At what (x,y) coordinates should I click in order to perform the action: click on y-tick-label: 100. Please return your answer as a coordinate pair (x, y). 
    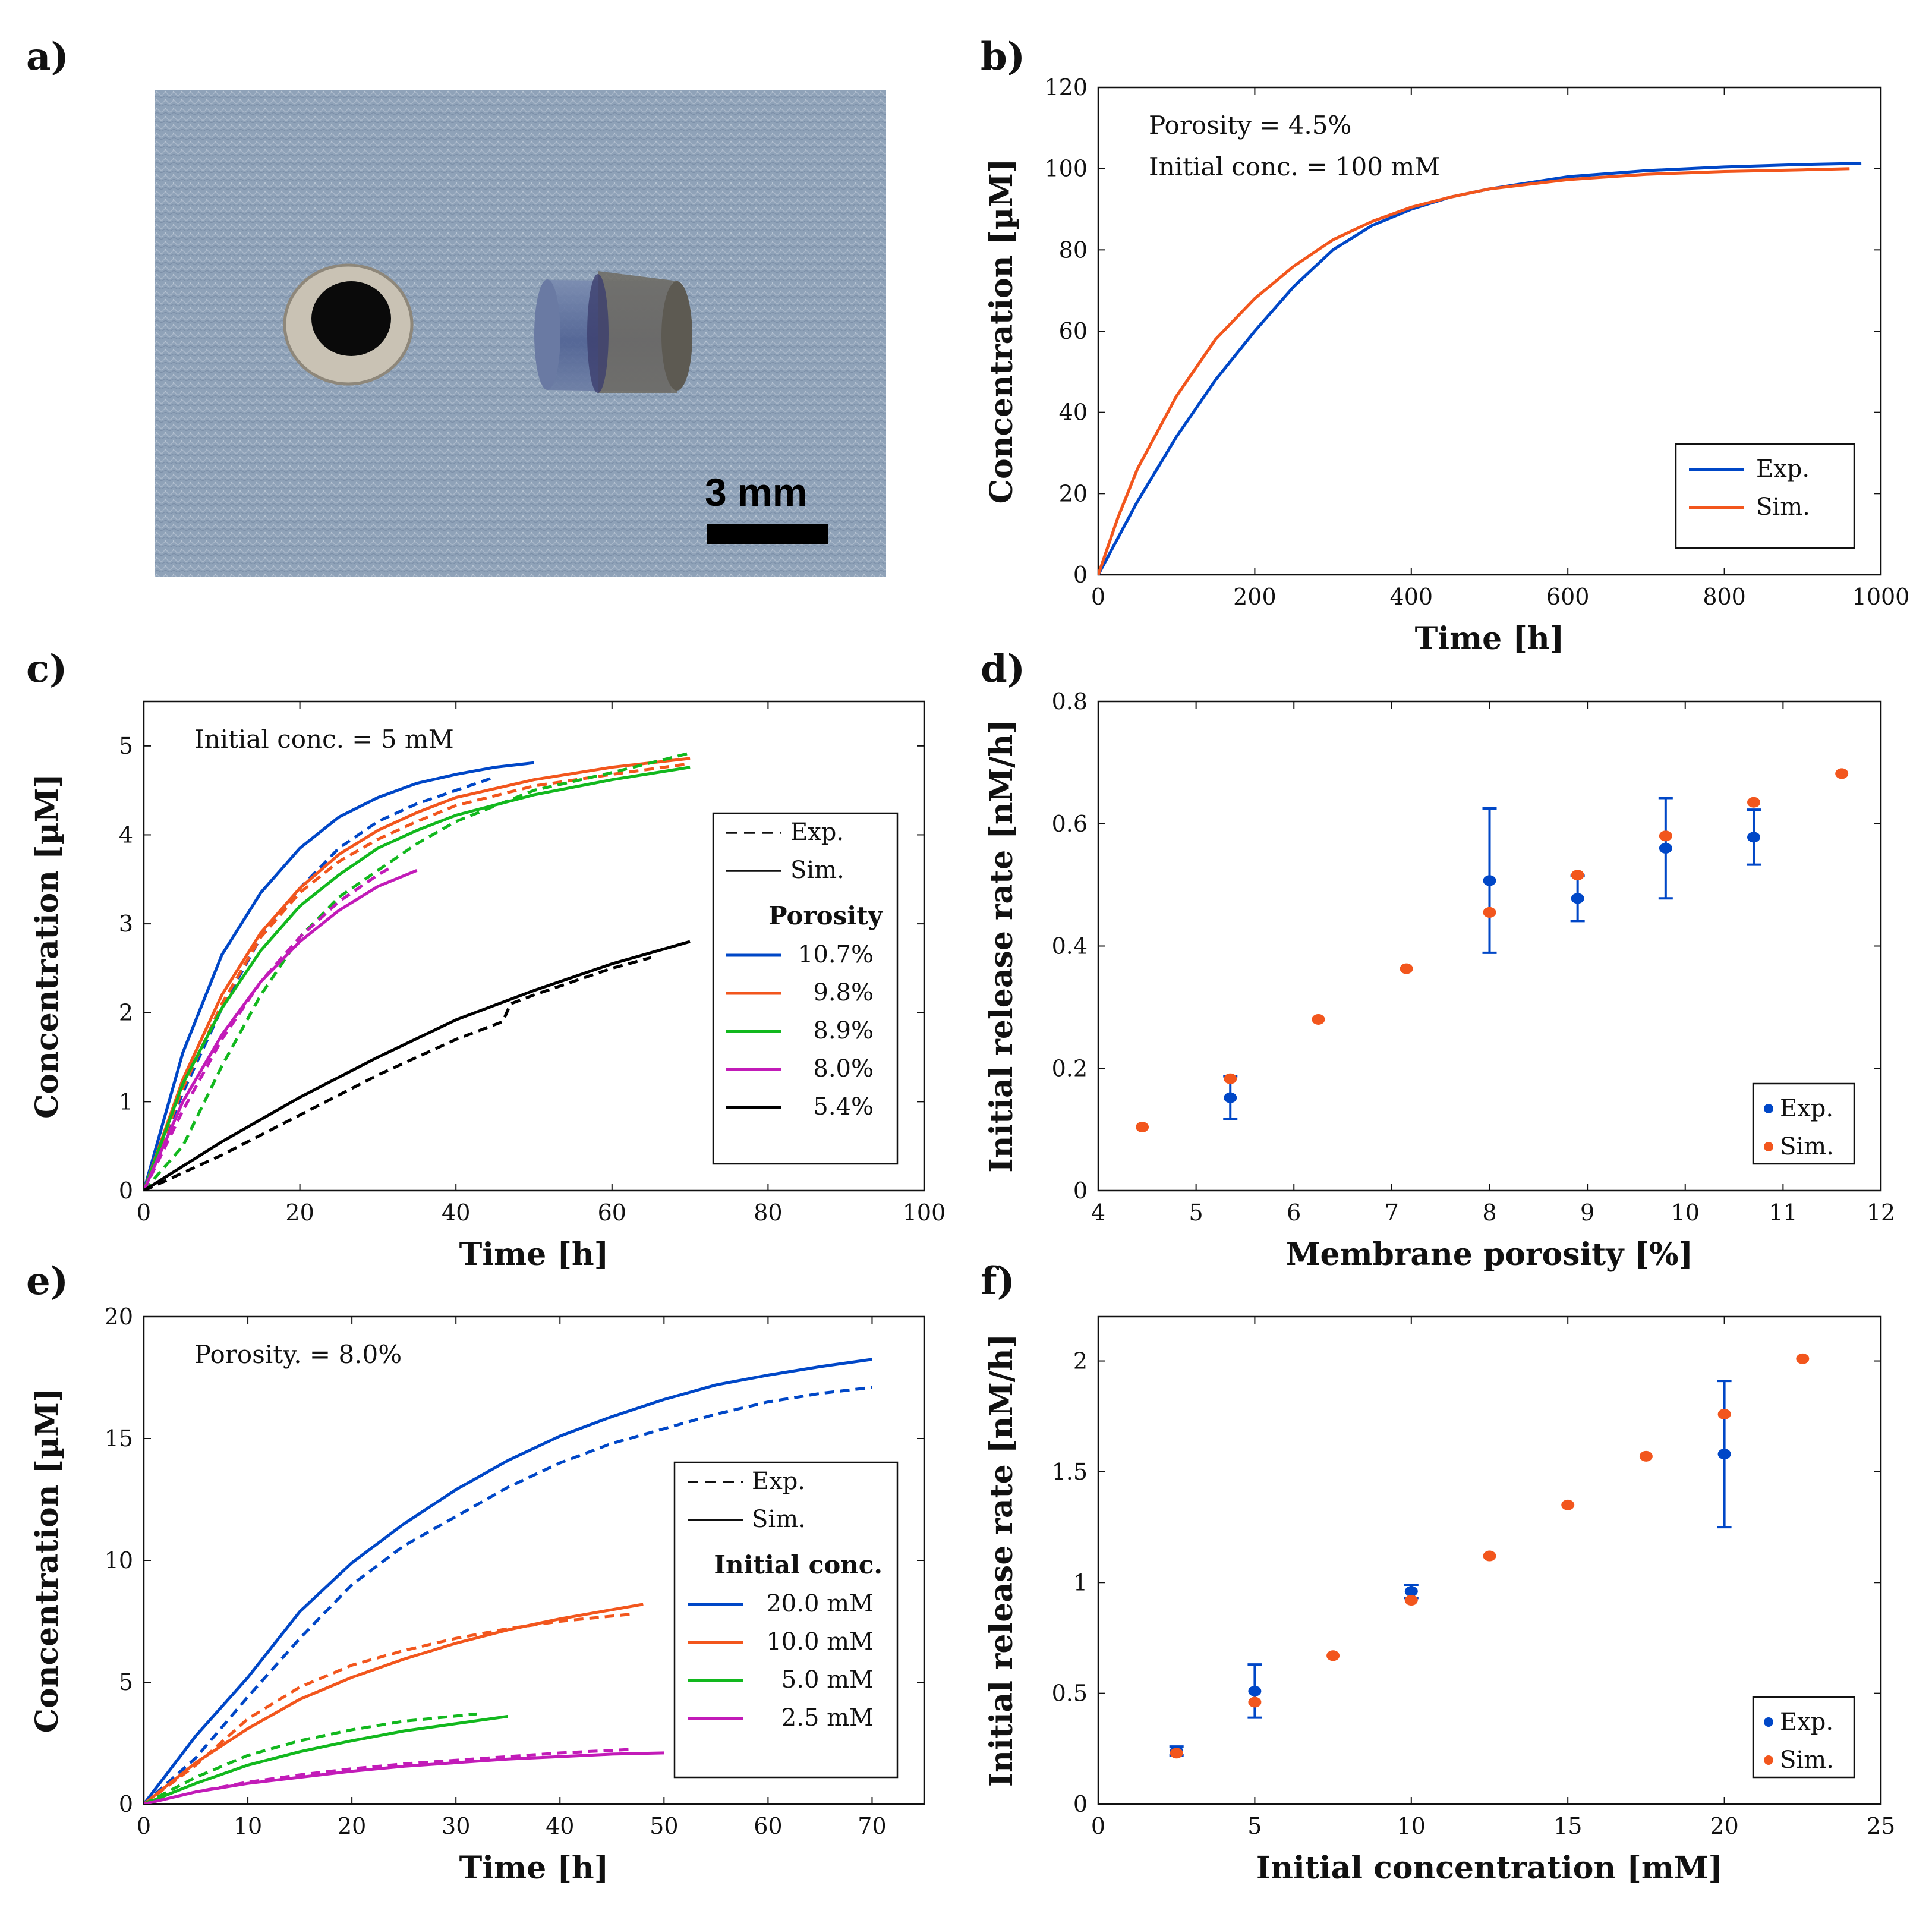
    Looking at the image, I should click on (1066, 169).